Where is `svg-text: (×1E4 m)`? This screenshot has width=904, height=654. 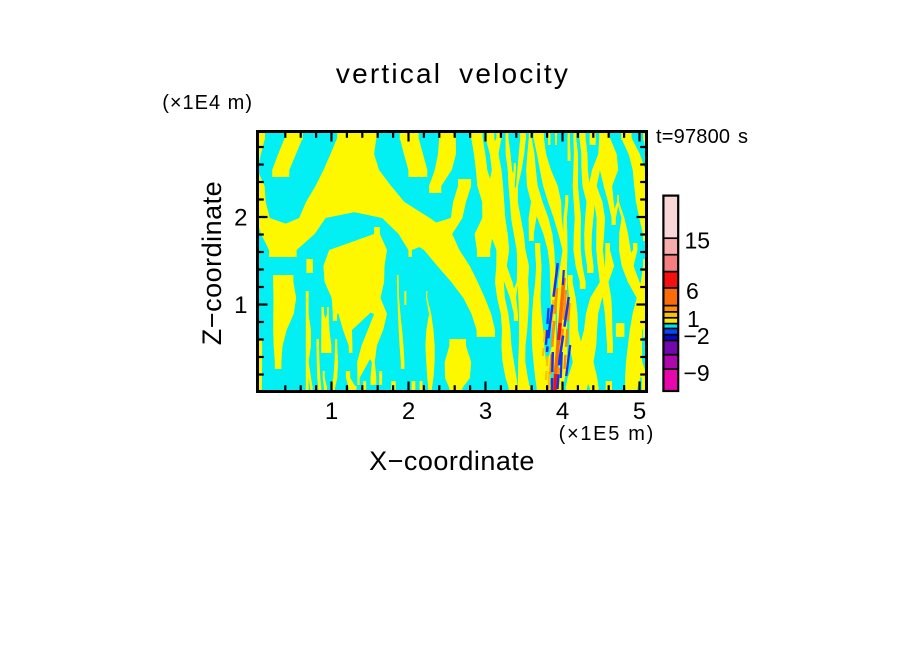 svg-text: (×1E4 m) is located at coordinates (207, 103).